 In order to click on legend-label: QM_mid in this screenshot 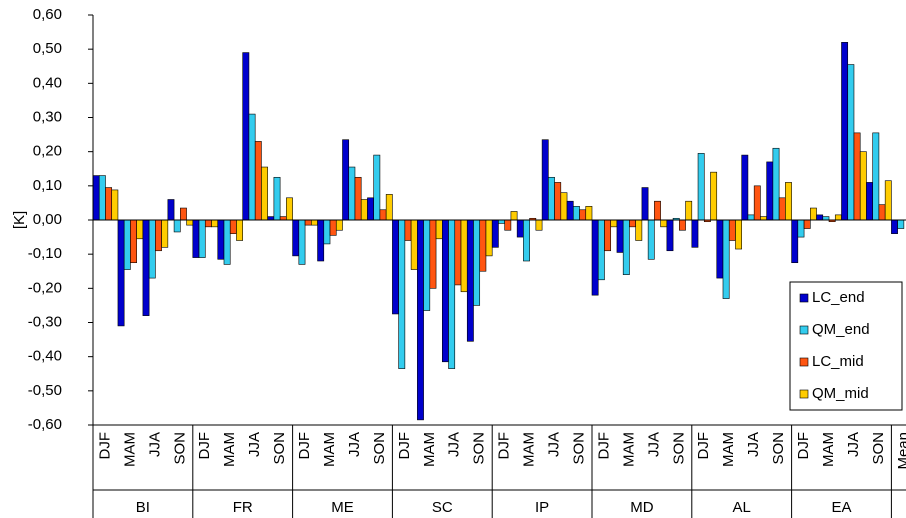, I will do `click(840, 393)`.